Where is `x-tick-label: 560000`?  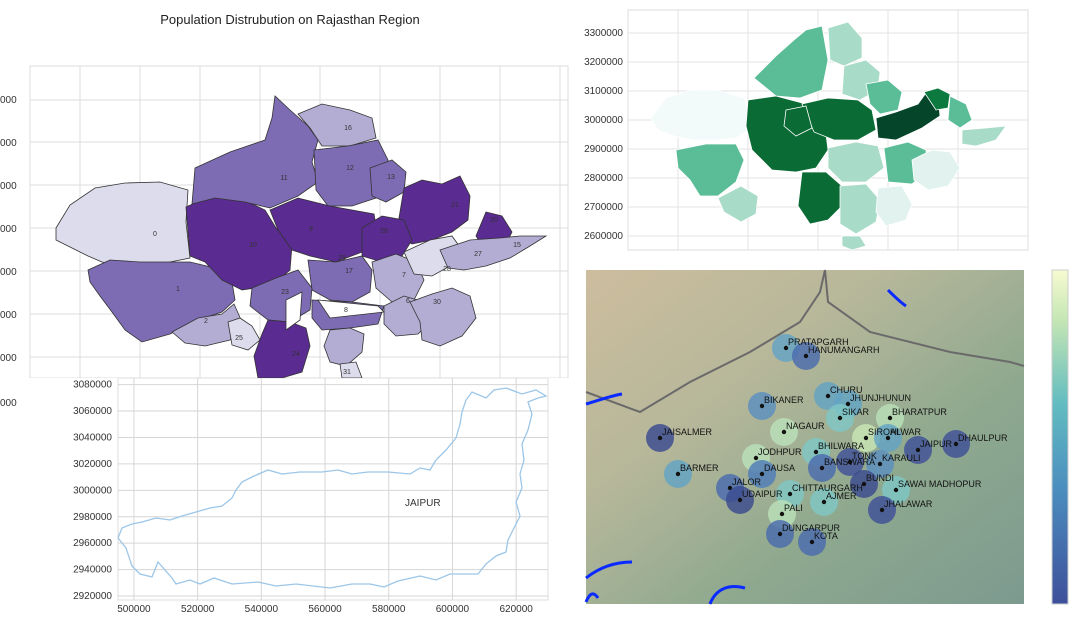 x-tick-label: 560000 is located at coordinates (325, 609).